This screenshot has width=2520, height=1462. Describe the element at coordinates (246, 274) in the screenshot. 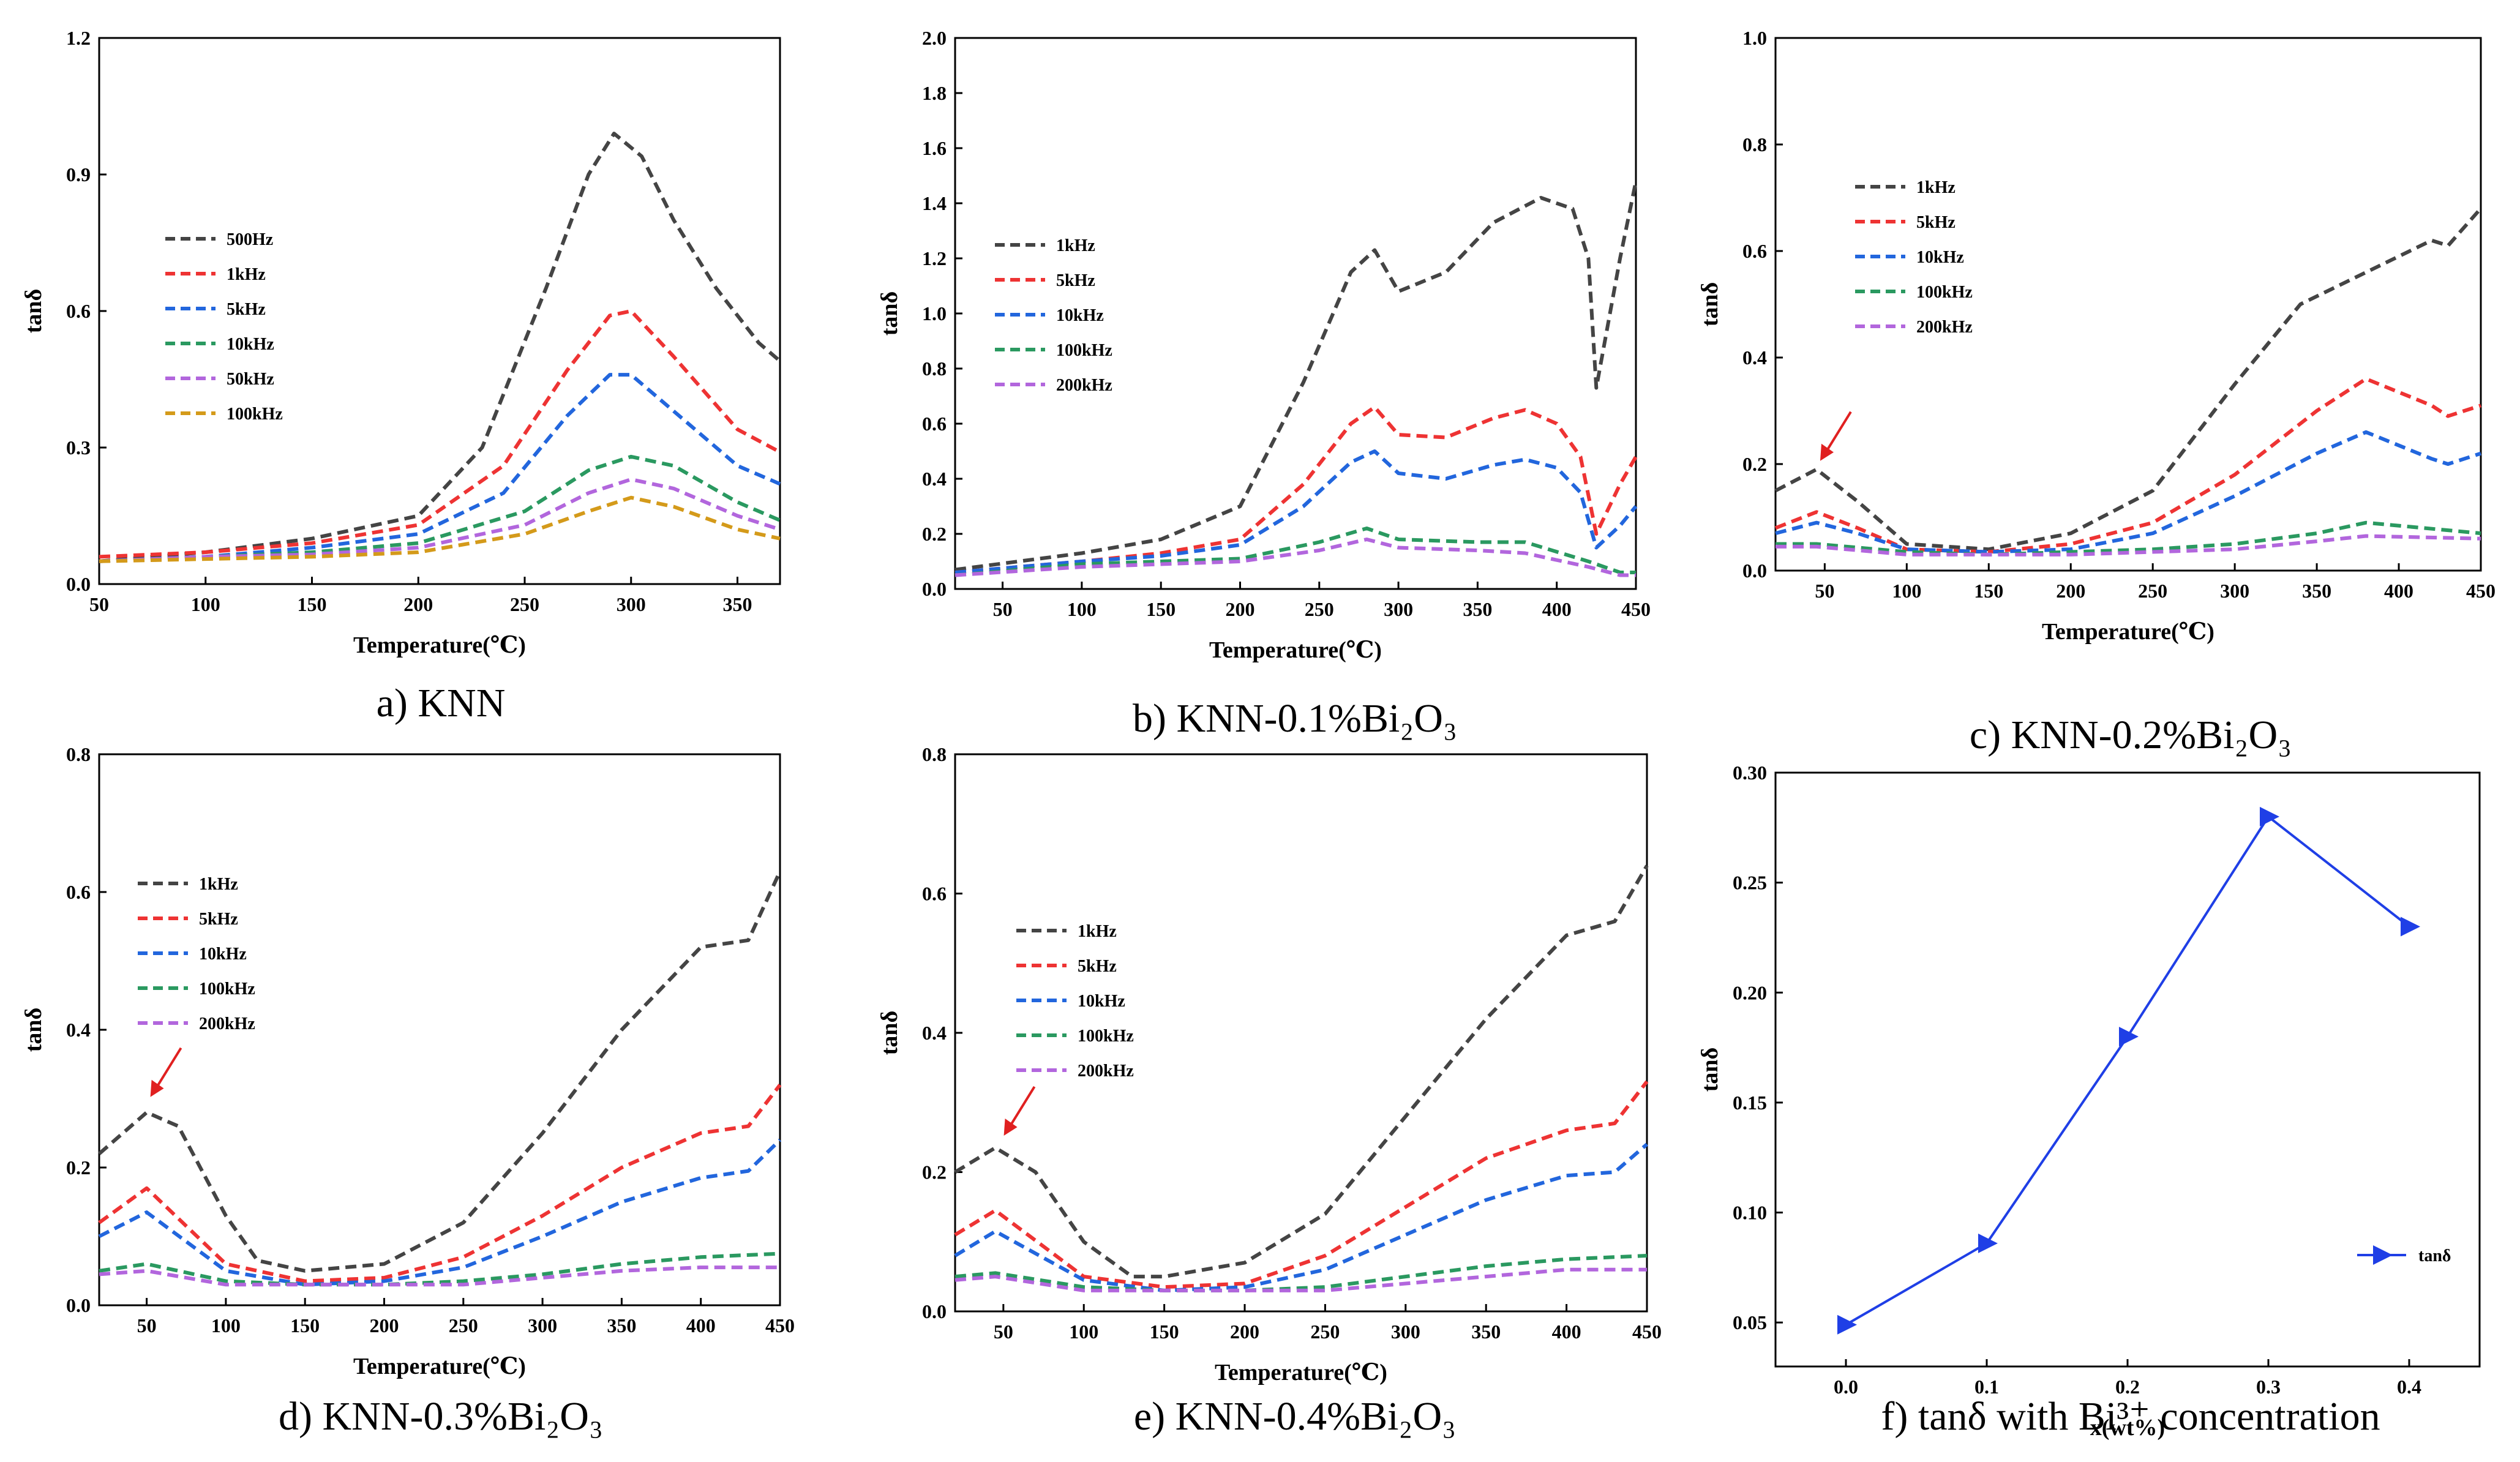

I see `legend-label: 1kHz` at that location.